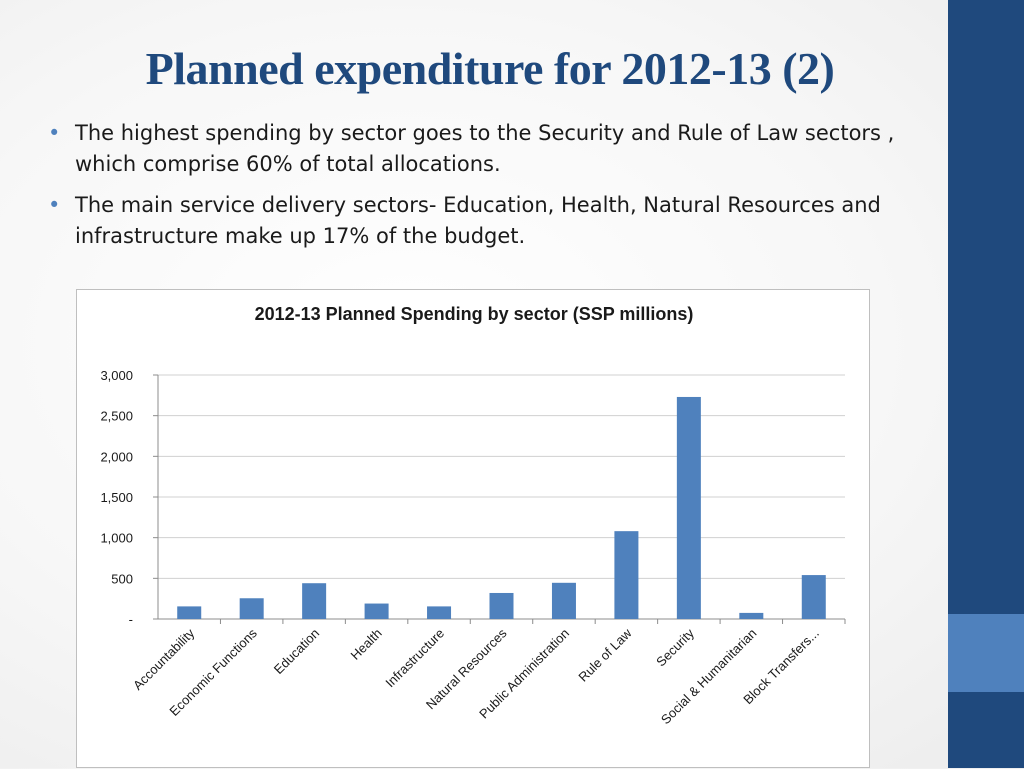 The image size is (1024, 769). What do you see at coordinates (116, 538) in the screenshot?
I see `y-tick-label: 1,000` at bounding box center [116, 538].